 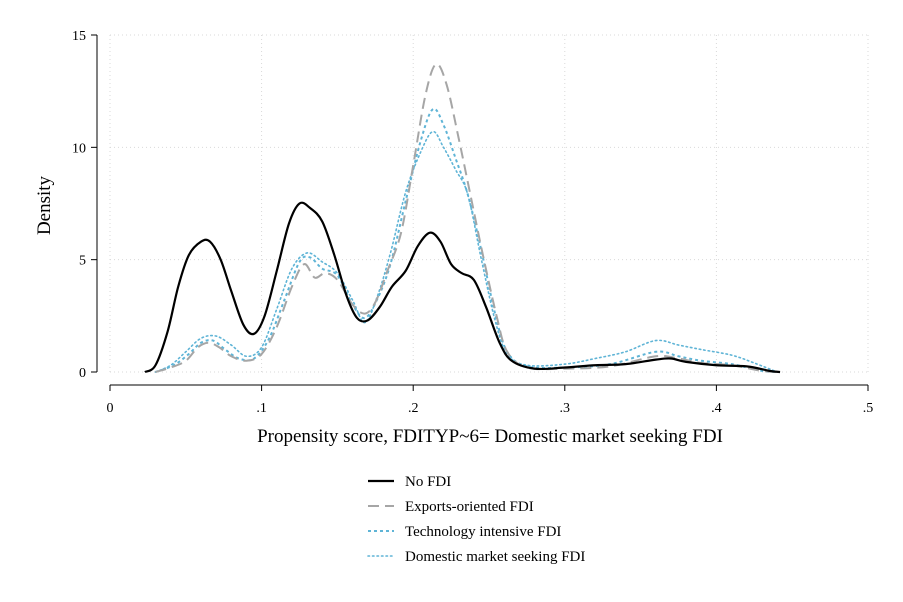 I want to click on x-tick-label: .1, so click(x=261, y=408).